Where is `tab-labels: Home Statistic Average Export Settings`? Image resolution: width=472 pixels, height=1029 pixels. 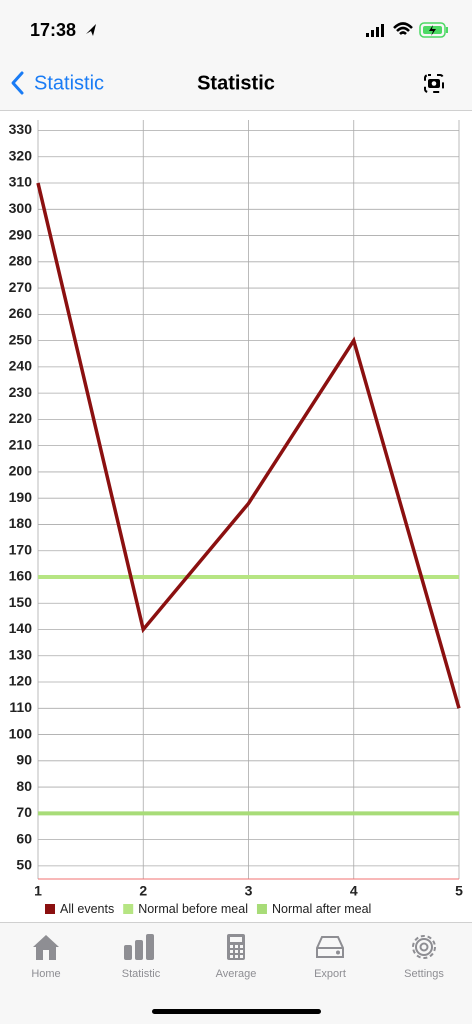
tab-labels: Home Statistic Average Export Settings is located at coordinates (237, 974).